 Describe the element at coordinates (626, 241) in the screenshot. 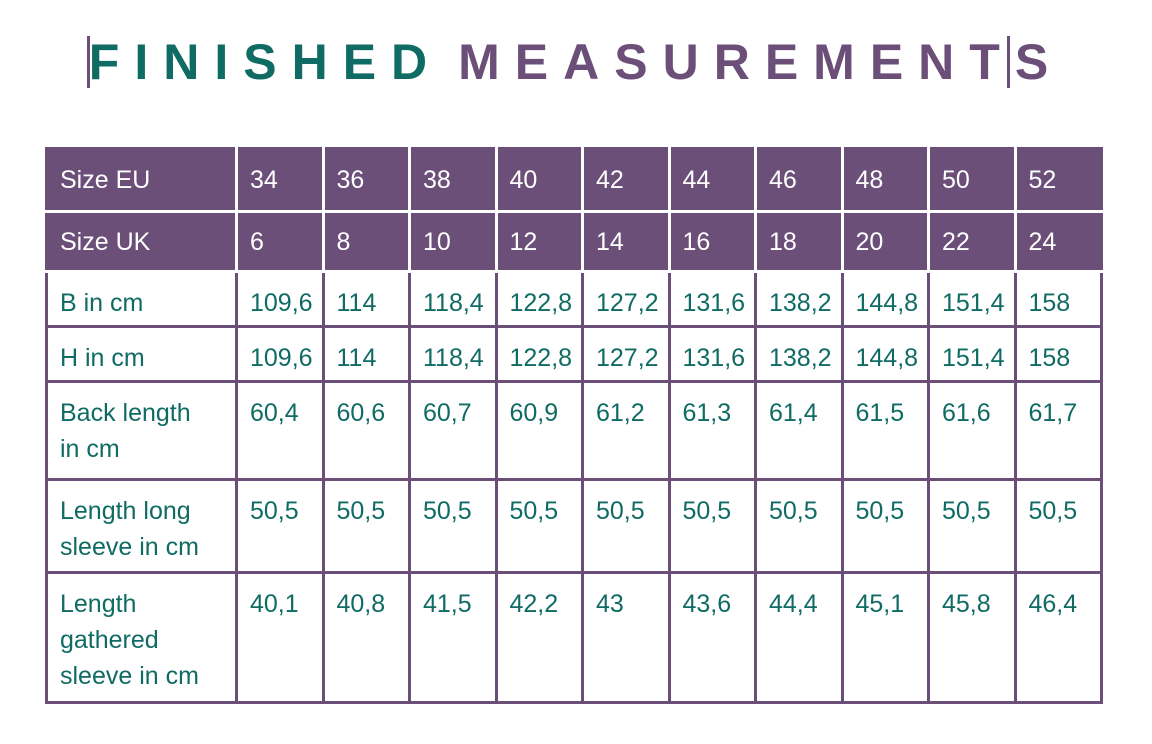

I see `cell: 14` at that location.